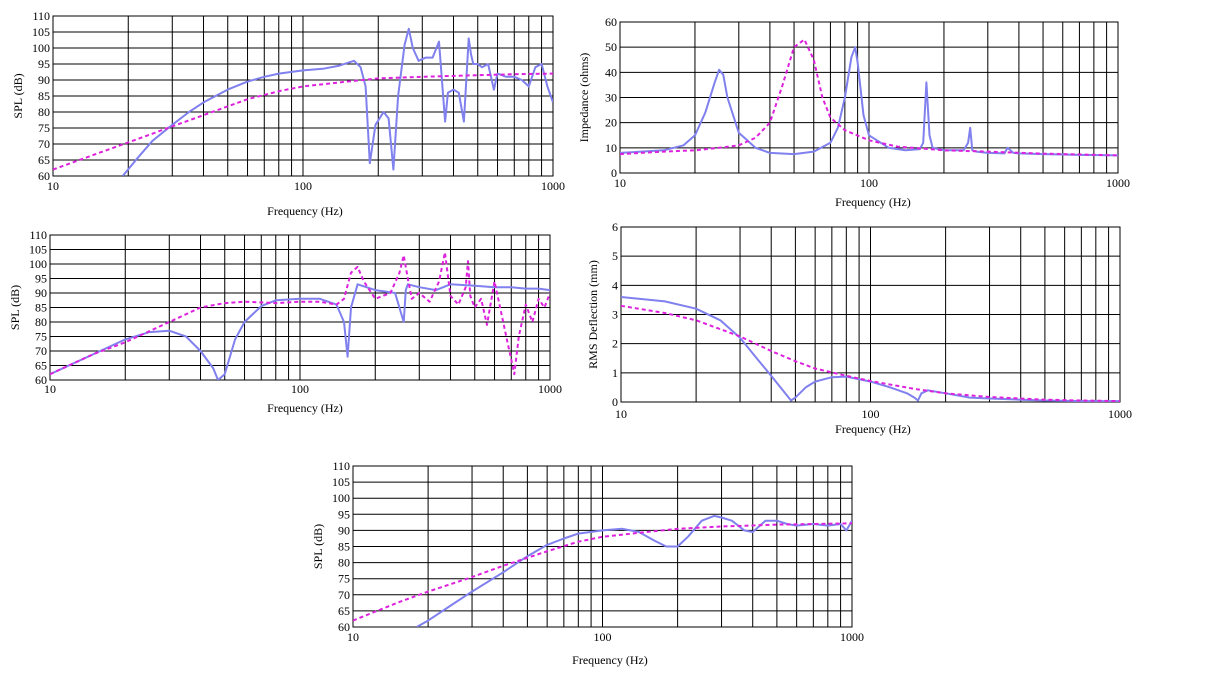 Image resolution: width=1210 pixels, height=698 pixels. Describe the element at coordinates (611, 123) in the screenshot. I see `y-tick-label: 20` at that location.